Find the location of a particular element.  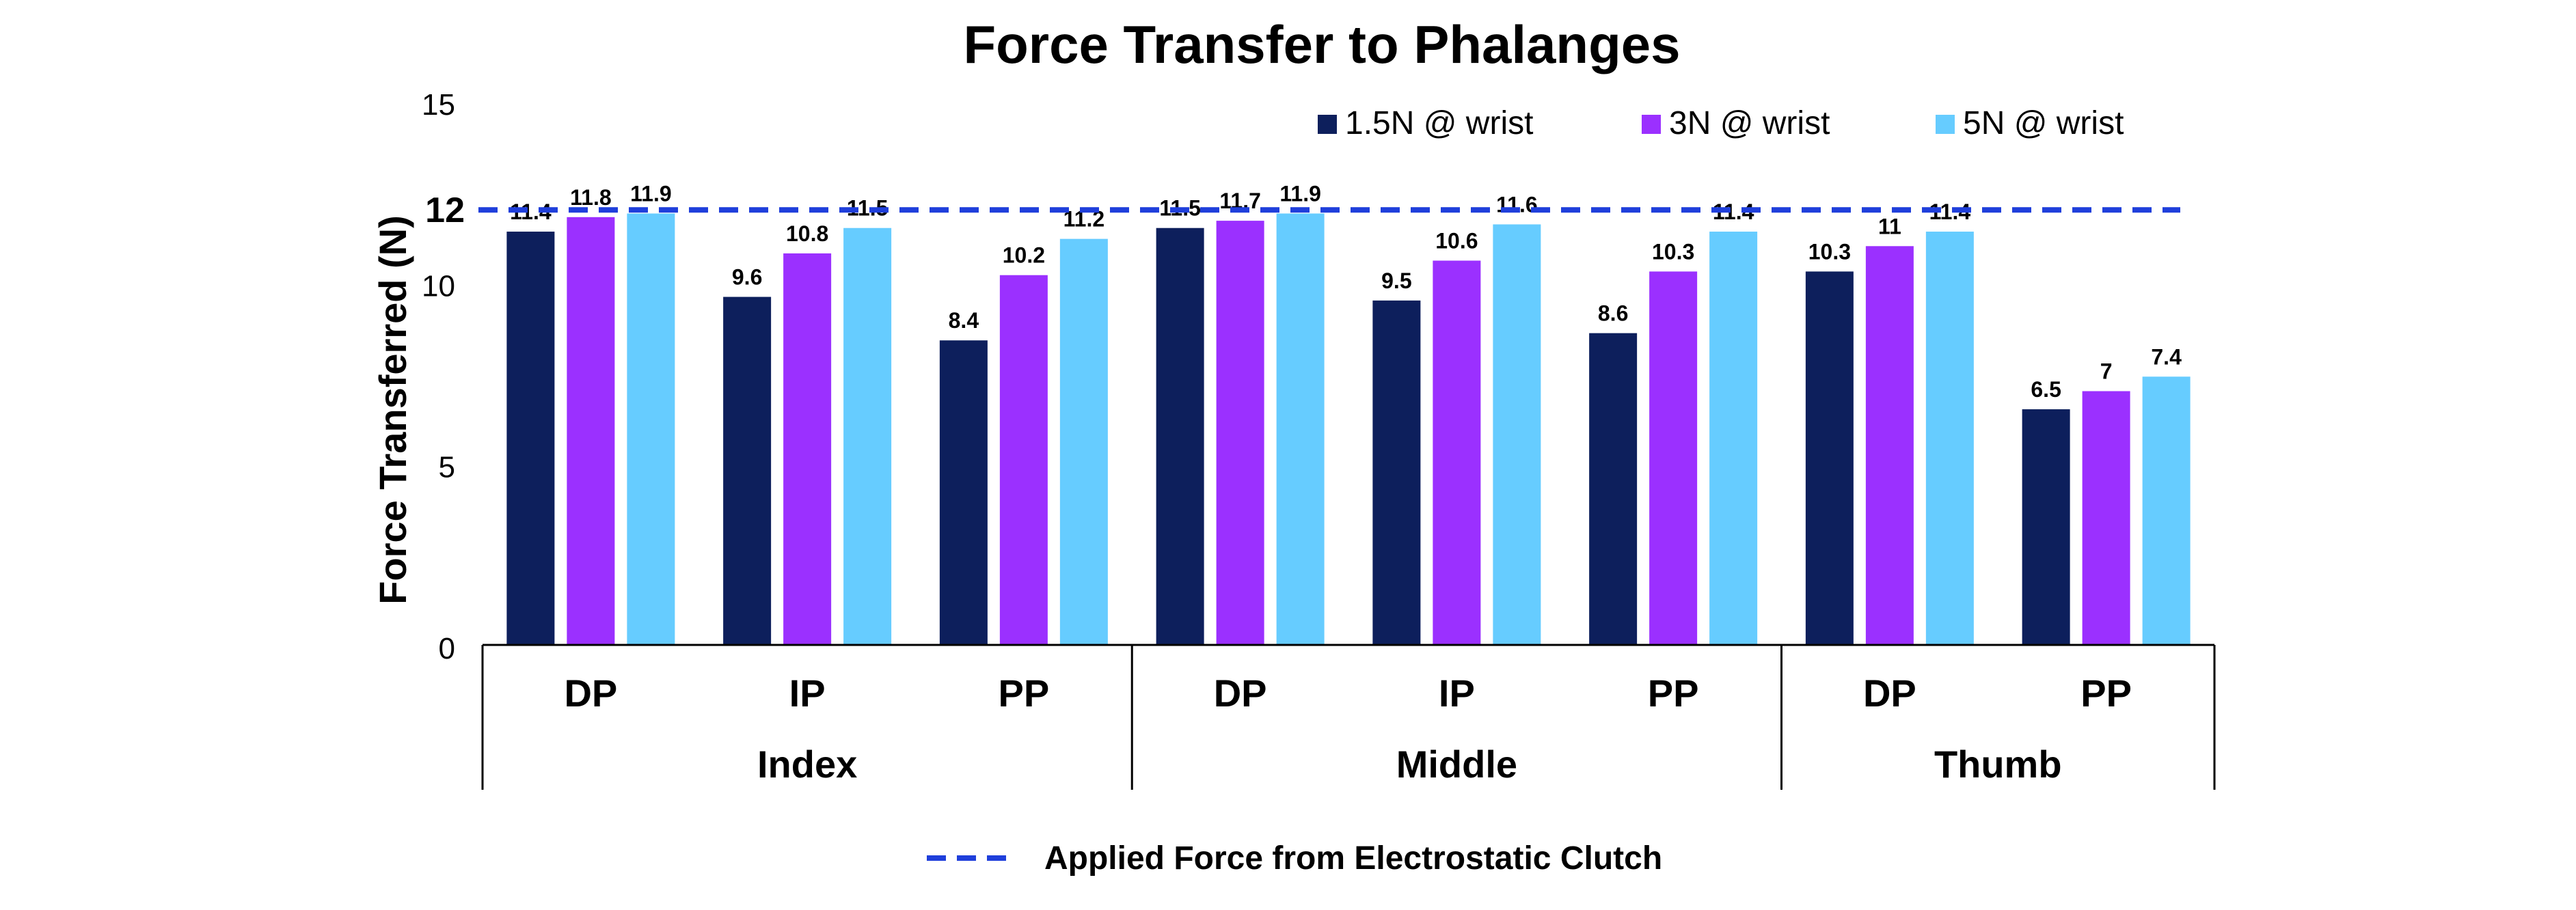

reference-legend-label: Applied Force from Electrostatic Clutch is located at coordinates (1353, 858).